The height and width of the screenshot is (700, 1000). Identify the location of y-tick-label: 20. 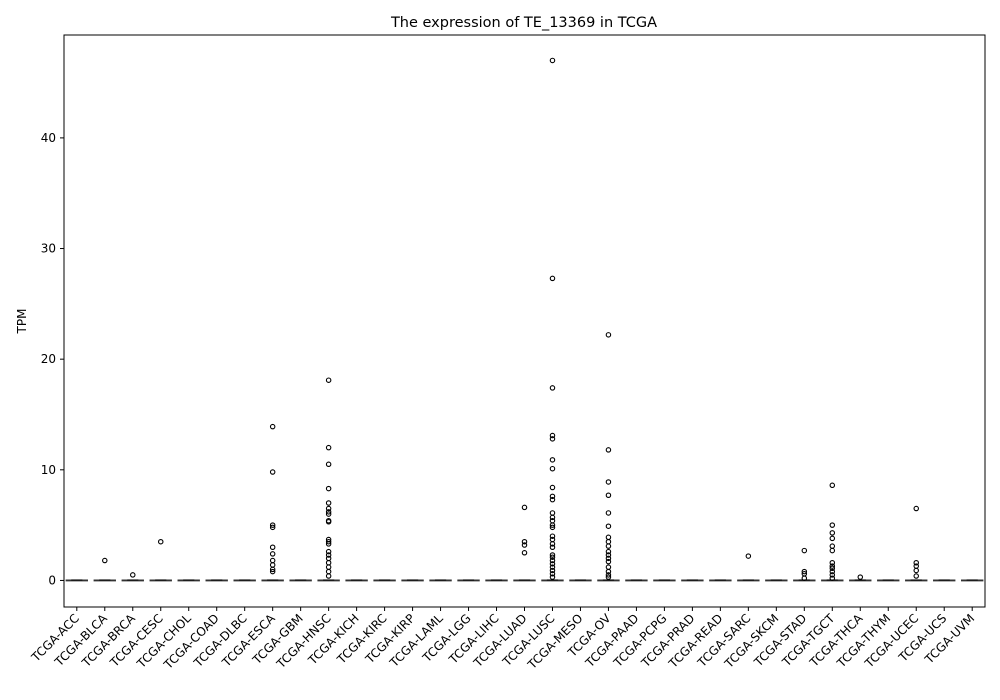
(48, 359).